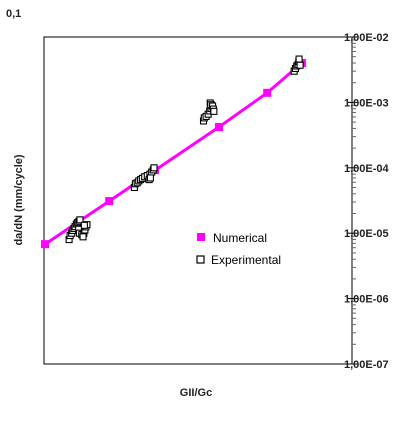 The image size is (414, 430). Describe the element at coordinates (366, 103) in the screenshot. I see `y-tick-label: 1,00E-03` at that location.